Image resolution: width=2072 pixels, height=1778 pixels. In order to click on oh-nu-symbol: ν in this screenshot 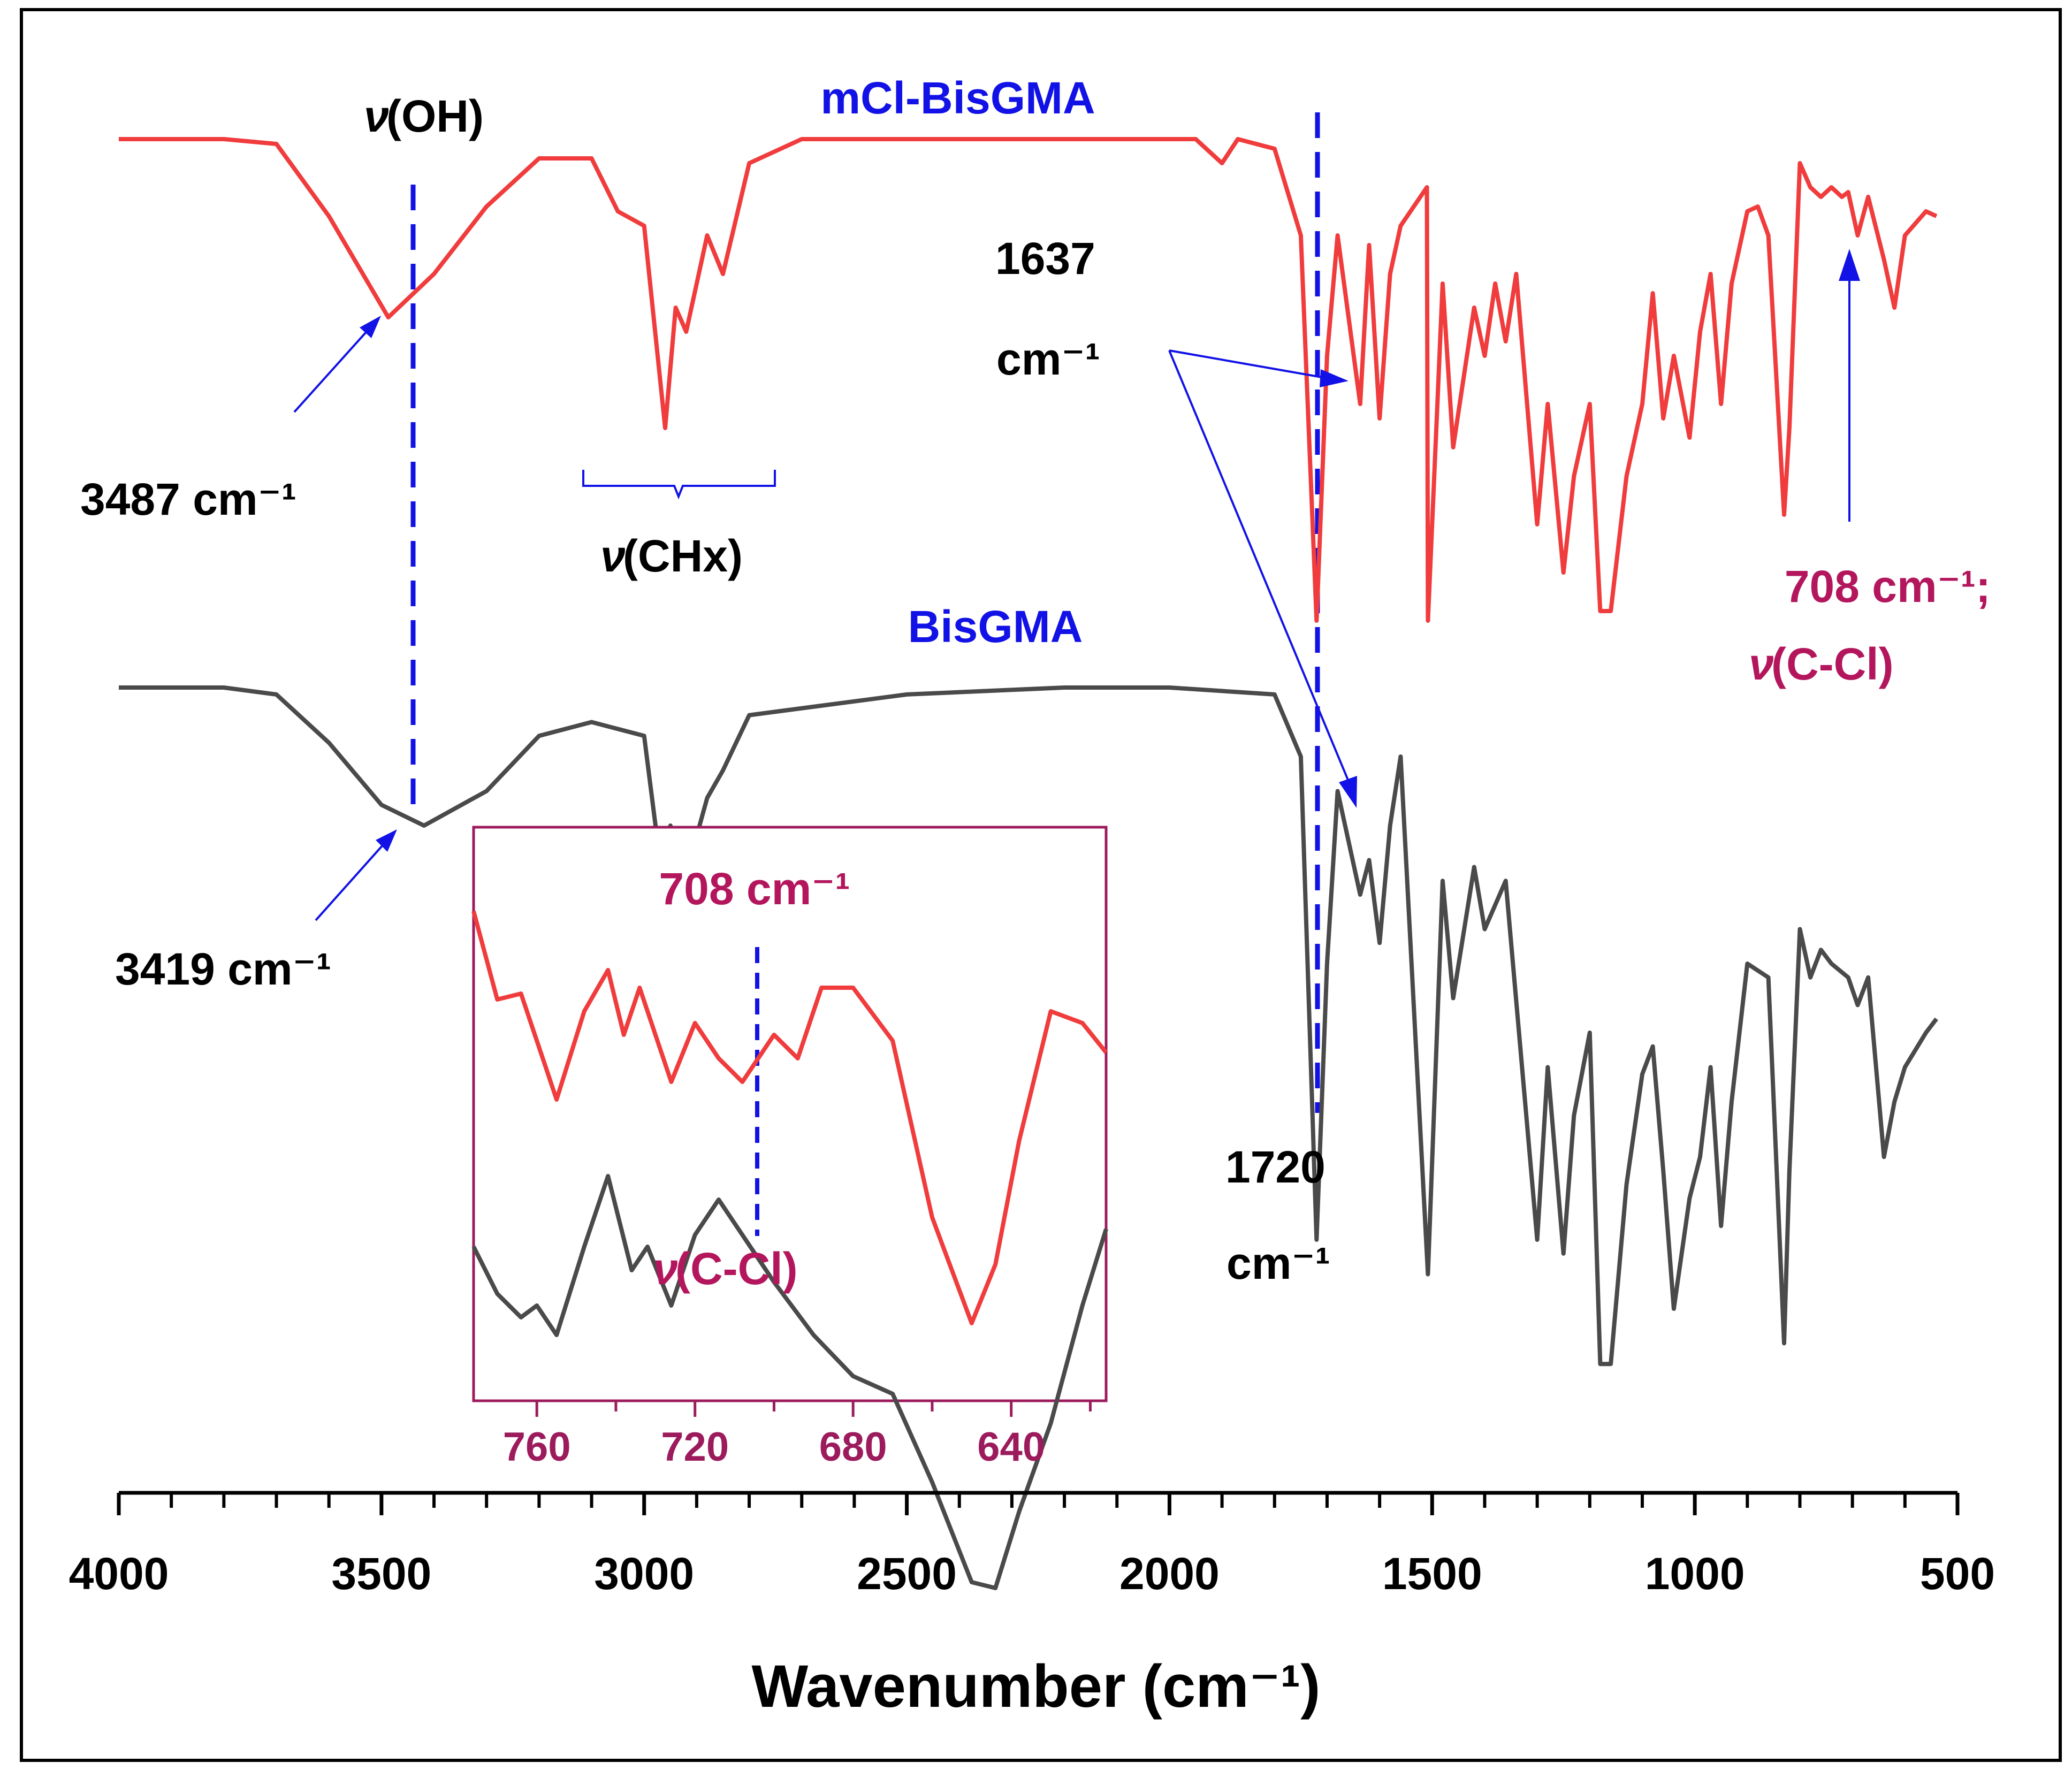, I will do `click(377, 116)`.